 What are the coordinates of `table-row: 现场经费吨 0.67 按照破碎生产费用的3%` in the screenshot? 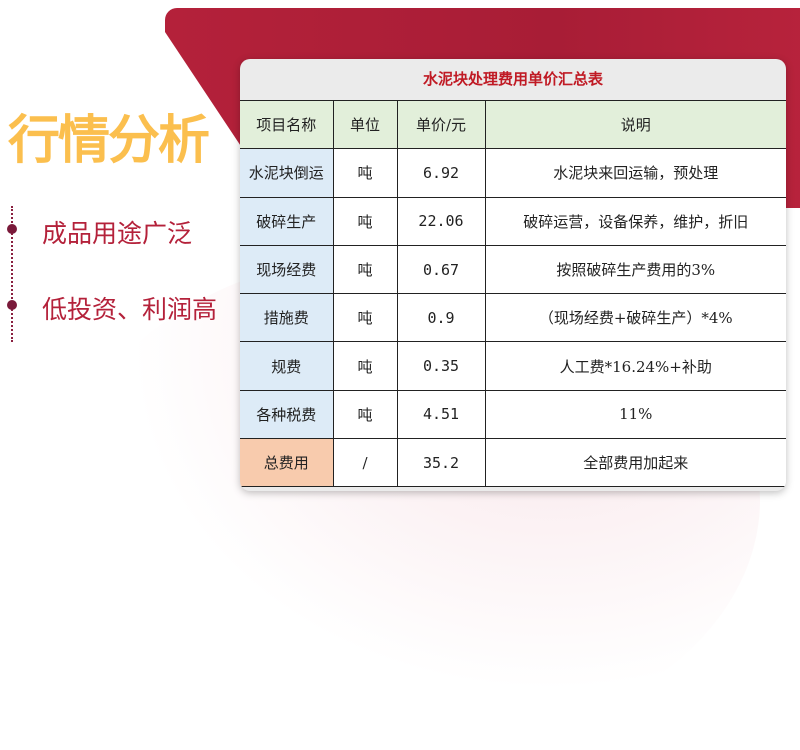 It's located at (513, 269).